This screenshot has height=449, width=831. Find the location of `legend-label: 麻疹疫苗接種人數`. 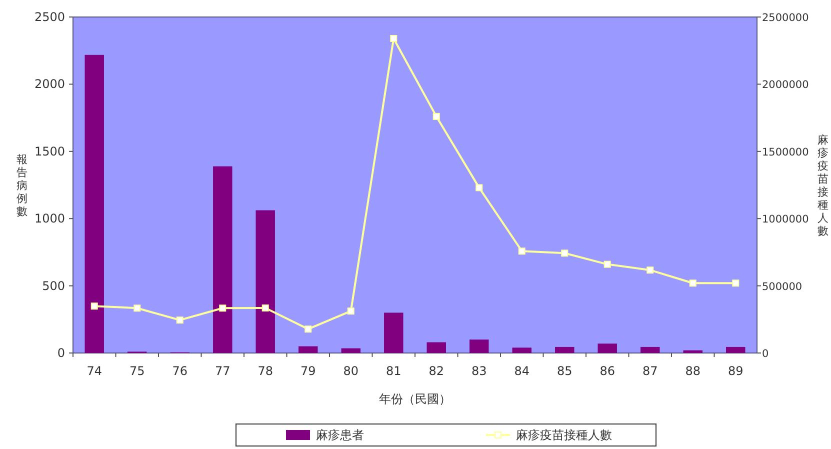

legend-label: 麻疹疫苗接種人數 is located at coordinates (564, 435).